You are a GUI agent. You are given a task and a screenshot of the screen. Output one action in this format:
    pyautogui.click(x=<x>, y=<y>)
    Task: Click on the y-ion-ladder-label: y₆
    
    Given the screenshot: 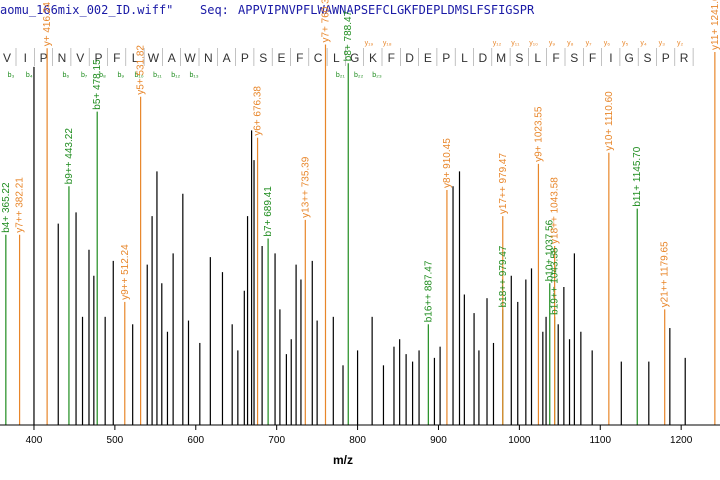 What is the action you would take?
    pyautogui.click(x=607, y=43)
    